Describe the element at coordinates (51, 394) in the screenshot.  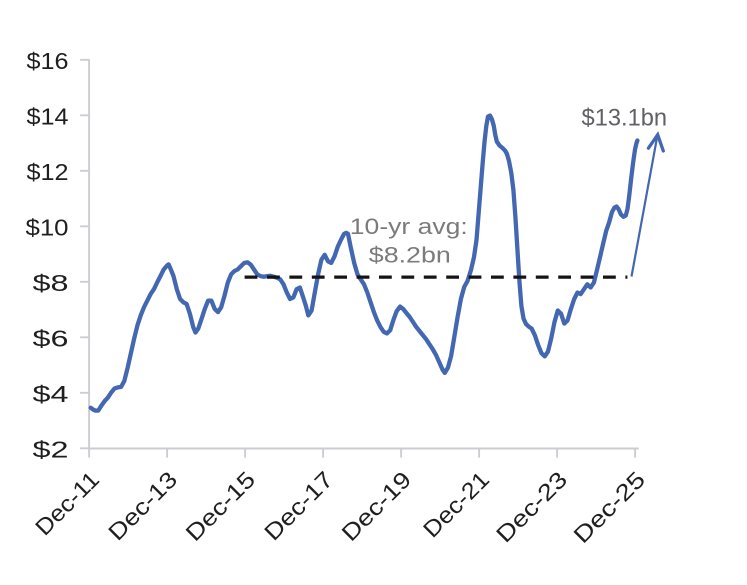
I see `svg-text: $4` at that location.